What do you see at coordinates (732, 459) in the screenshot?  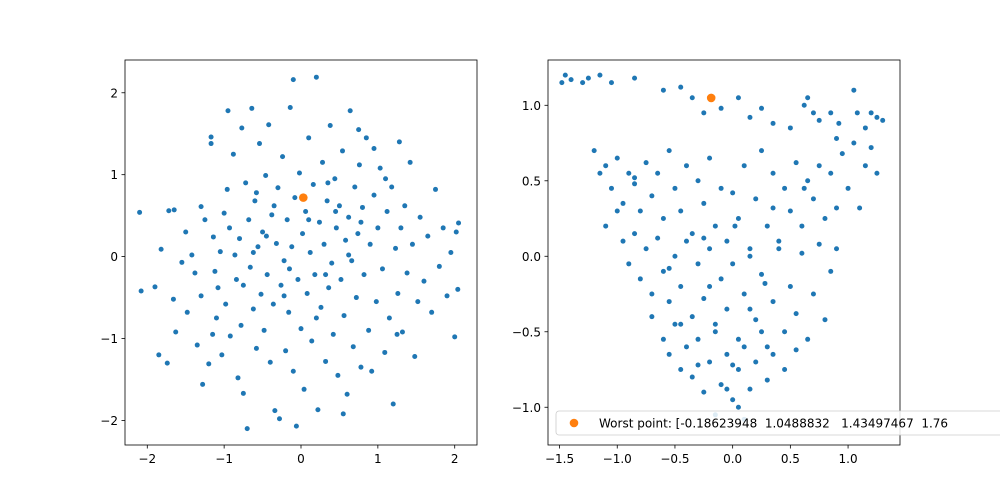 I see `x-tick-label: 0.0` at bounding box center [732, 459].